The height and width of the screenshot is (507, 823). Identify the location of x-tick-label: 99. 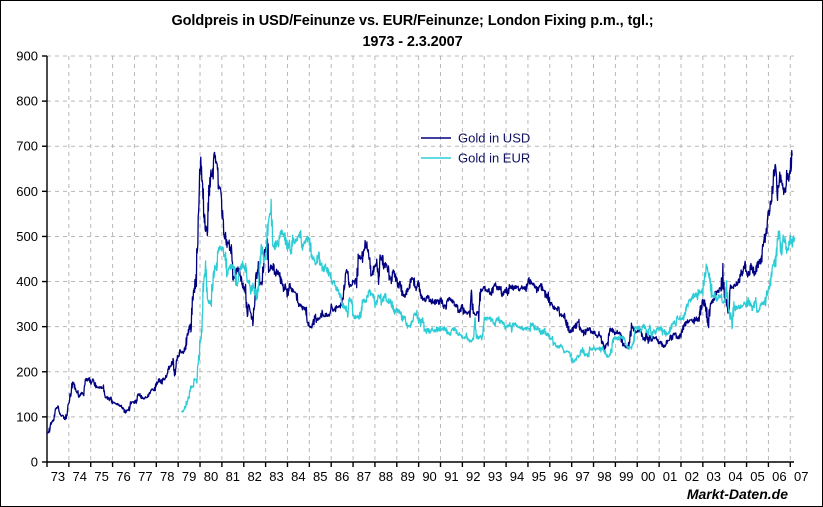
(626, 476).